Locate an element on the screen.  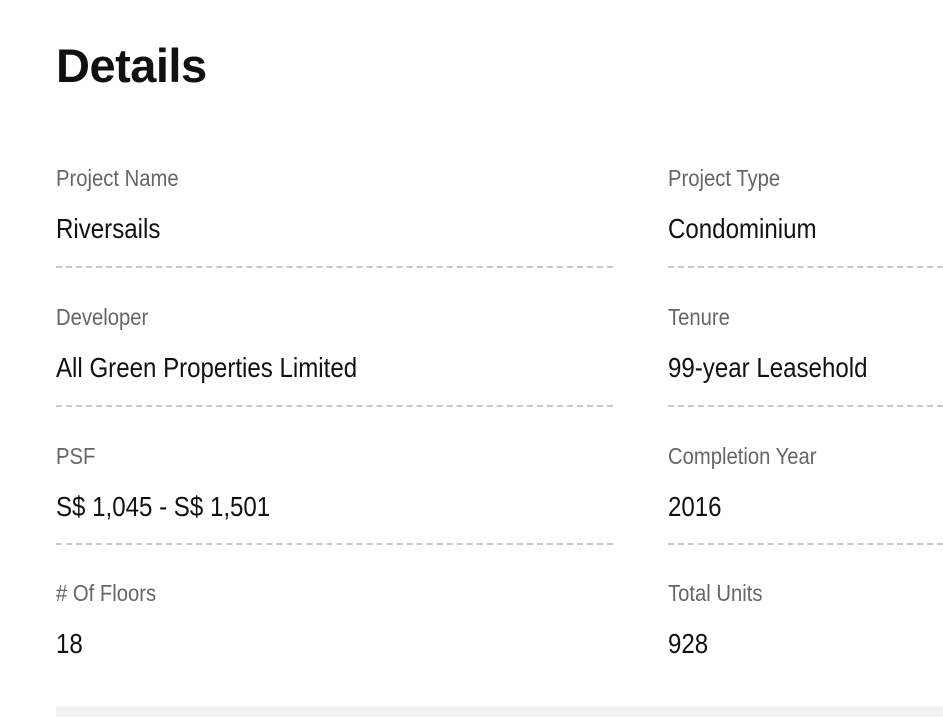
field-project-type: Project Type Condominium is located at coordinates (805, 234).